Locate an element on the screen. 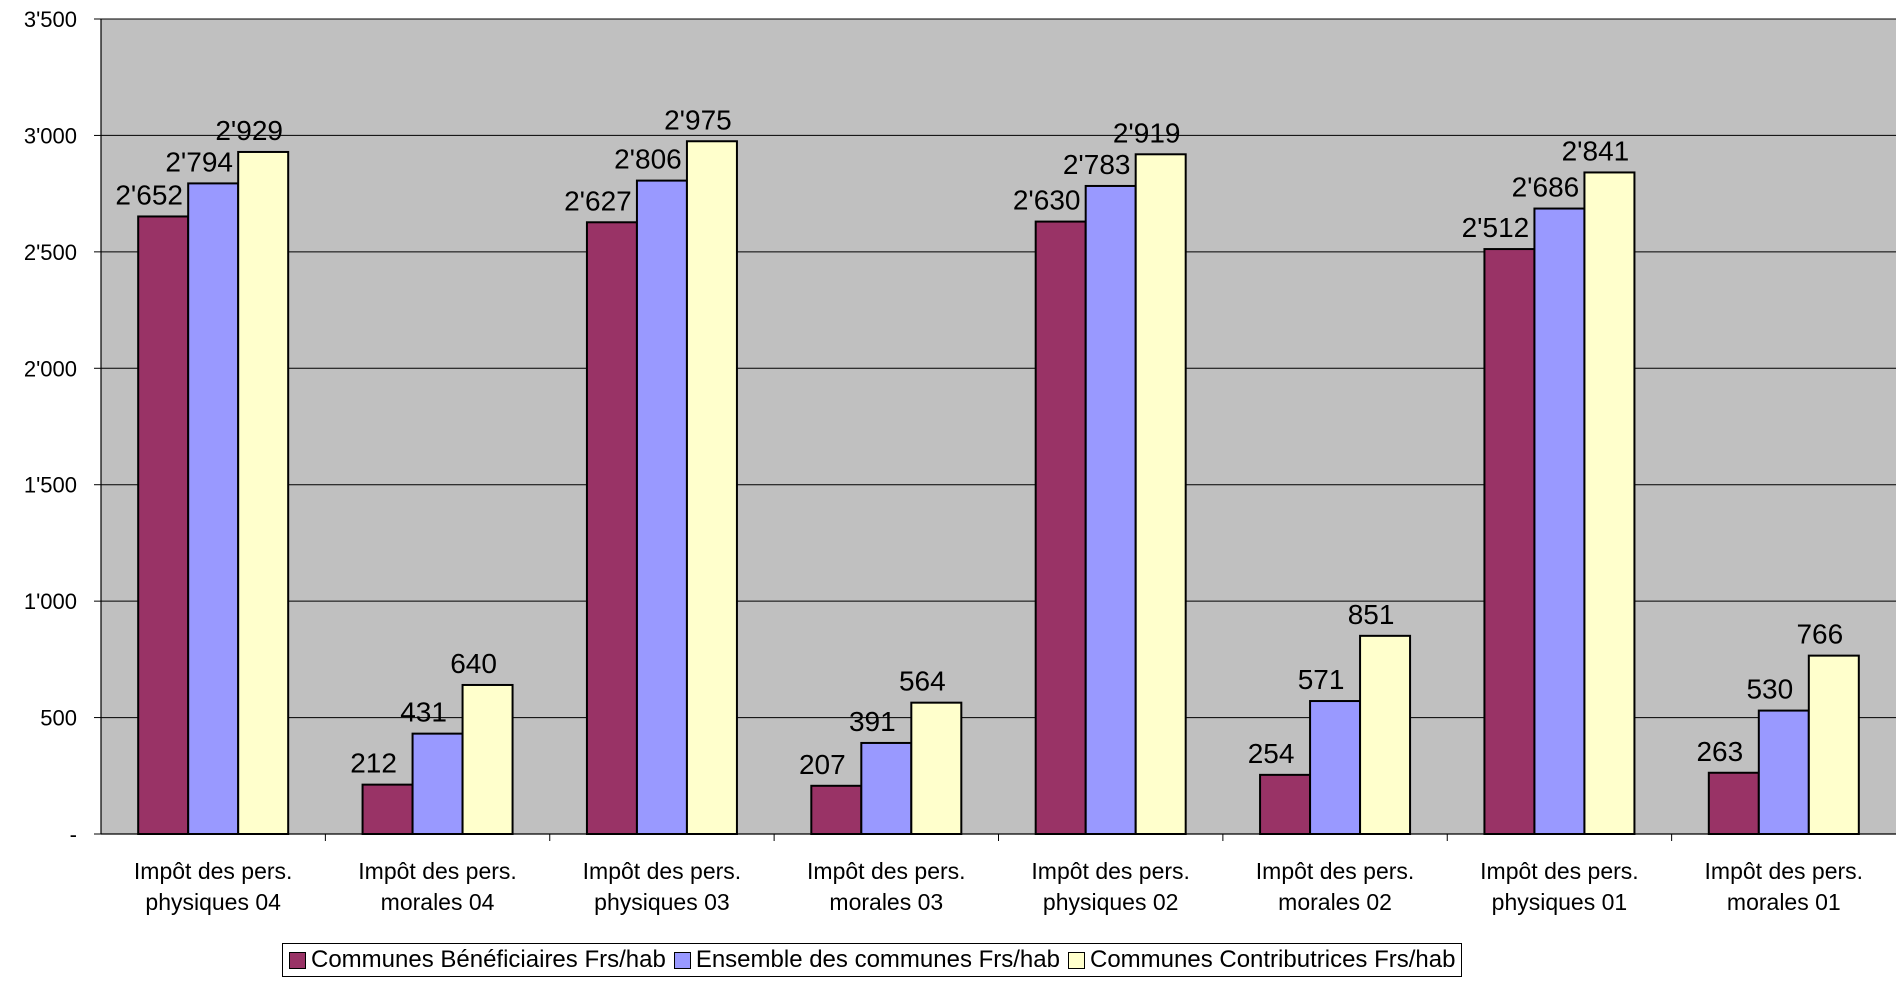 The width and height of the screenshot is (1897, 981). x-category-label: Impôt des pers. physiques 04 is located at coordinates (213, 886).